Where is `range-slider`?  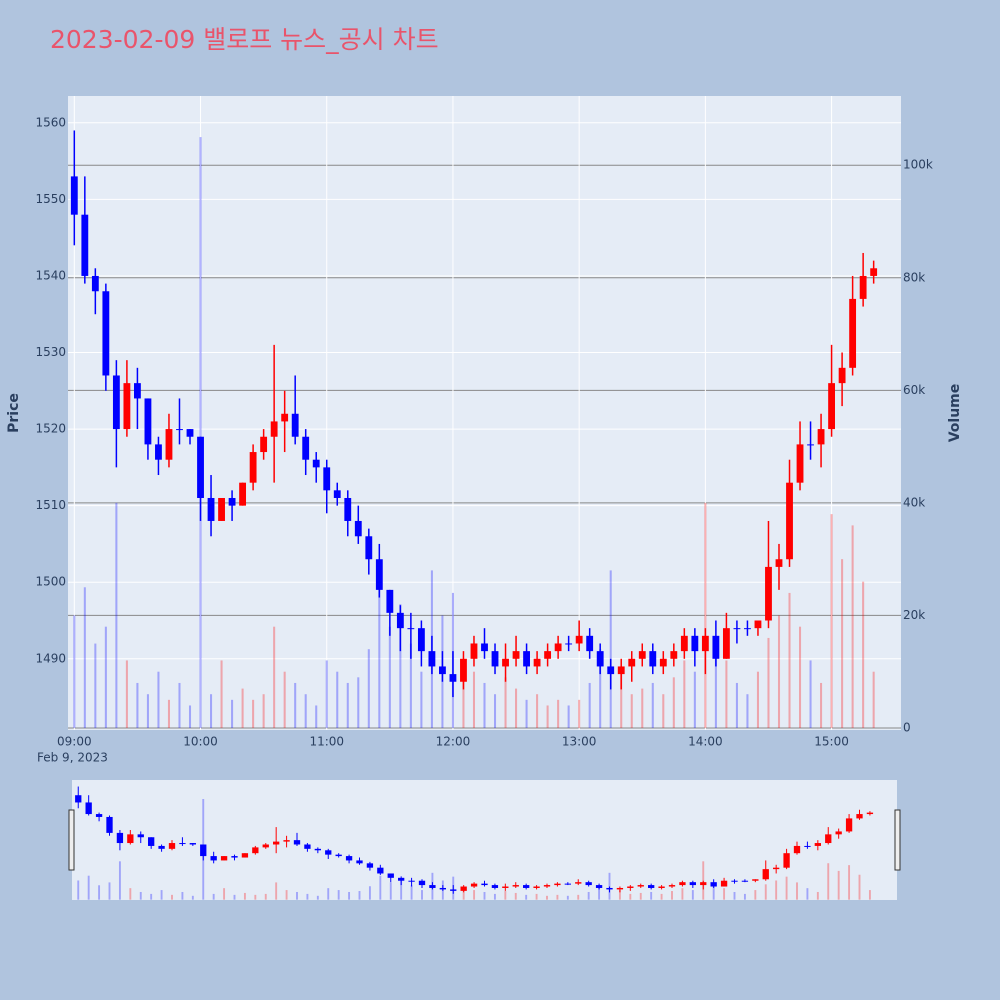 range-slider is located at coordinates (484, 840).